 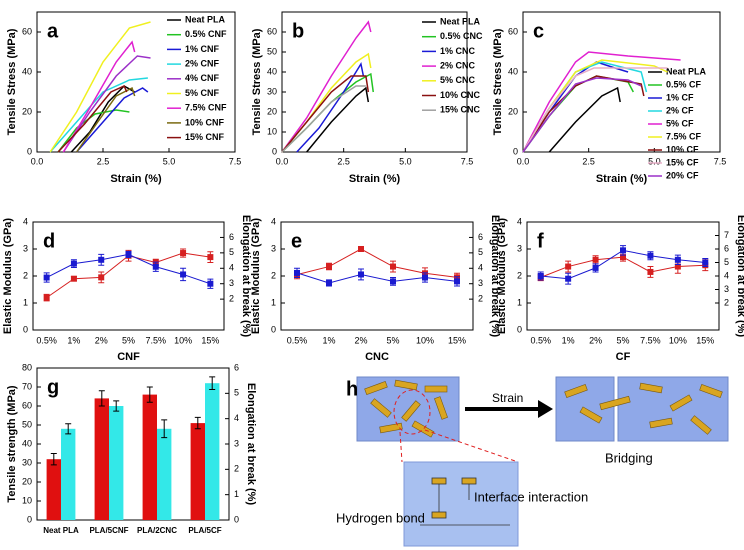 What do you see at coordinates (236, 494) in the screenshot?
I see `y2-tick-label: 1` at bounding box center [236, 494].